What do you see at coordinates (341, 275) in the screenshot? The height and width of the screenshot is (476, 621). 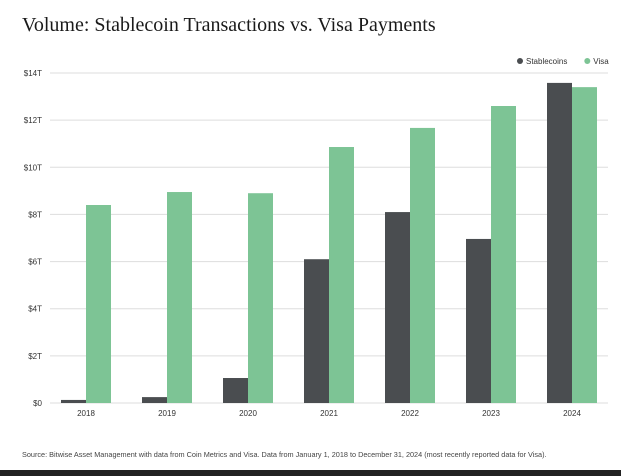 I see `bar-visa-2021` at bounding box center [341, 275].